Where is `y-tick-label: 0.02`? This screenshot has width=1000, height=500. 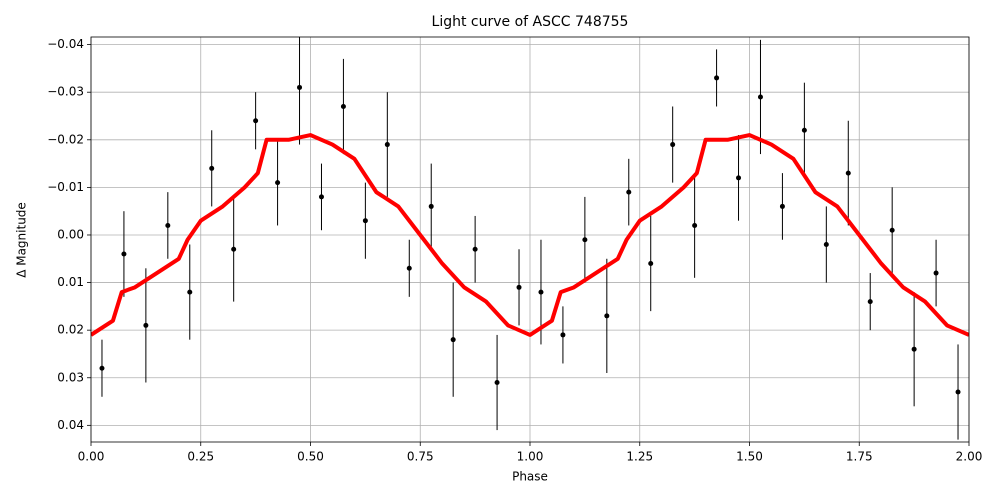
y-tick-label: 0.02 is located at coordinates (70, 330).